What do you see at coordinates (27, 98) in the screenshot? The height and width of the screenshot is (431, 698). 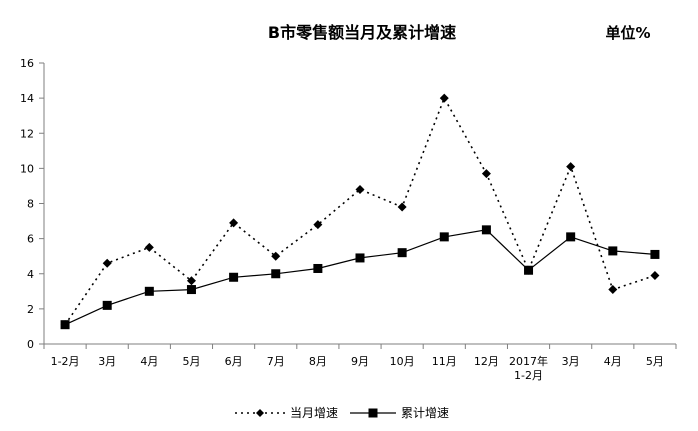 I see `y-tick-label: 14` at bounding box center [27, 98].